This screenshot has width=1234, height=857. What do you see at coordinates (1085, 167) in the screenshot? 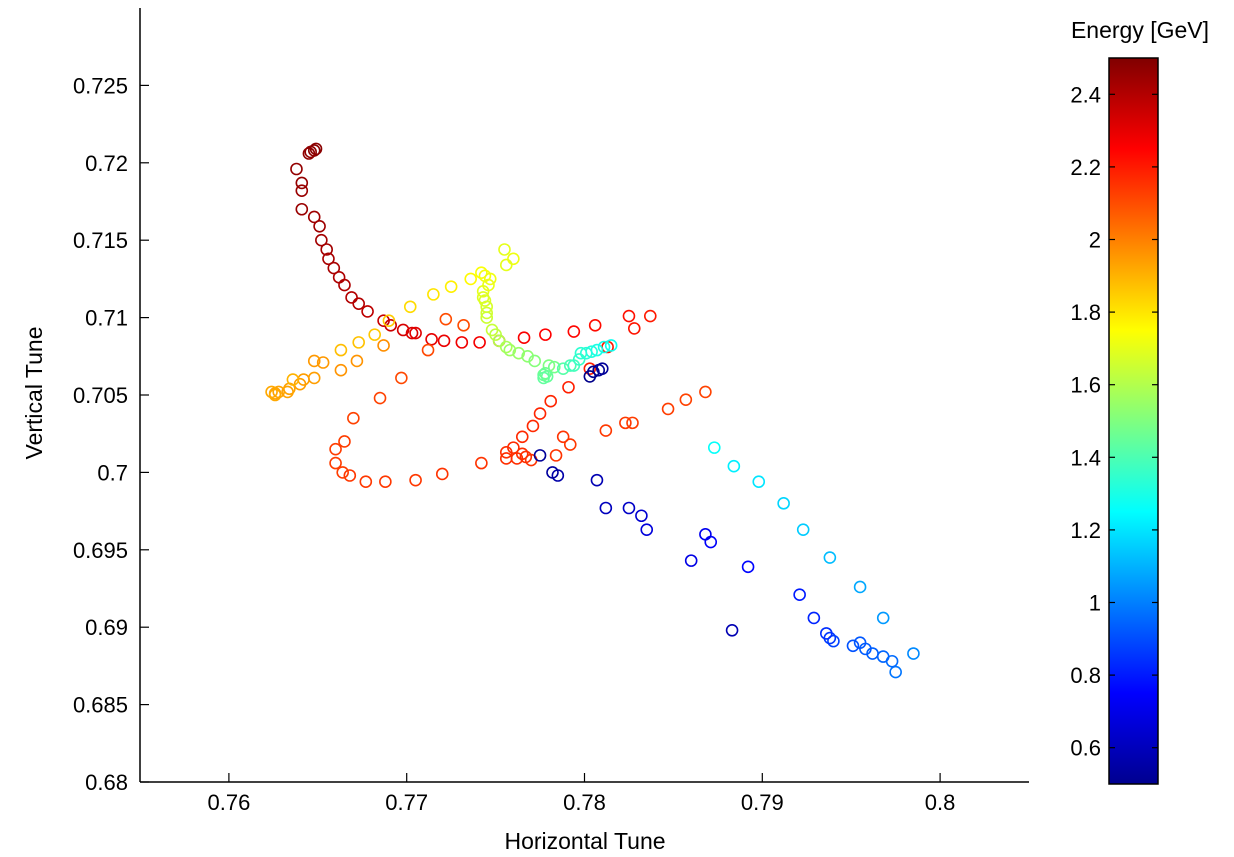
I see `colorbar-tick-label: 2.2` at bounding box center [1085, 167].